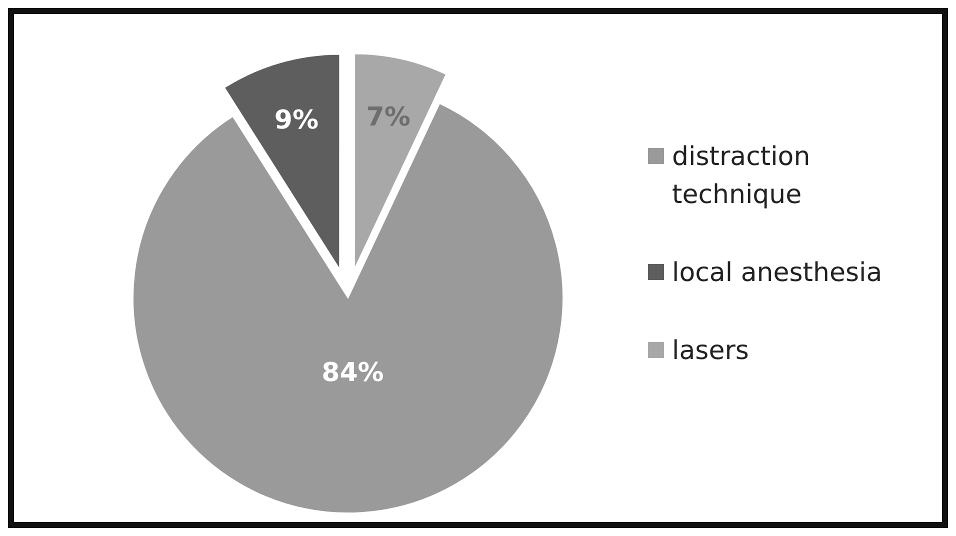  Describe the element at coordinates (710, 351) in the screenshot. I see `legend-label: lasers` at that location.